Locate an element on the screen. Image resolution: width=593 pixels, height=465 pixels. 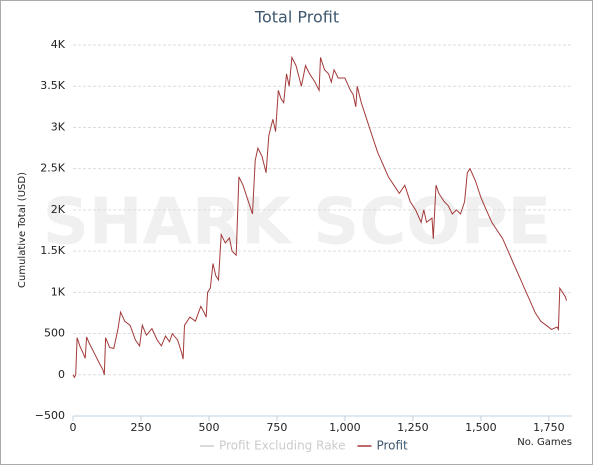
y-tick-label: 2K is located at coordinates (58, 209).